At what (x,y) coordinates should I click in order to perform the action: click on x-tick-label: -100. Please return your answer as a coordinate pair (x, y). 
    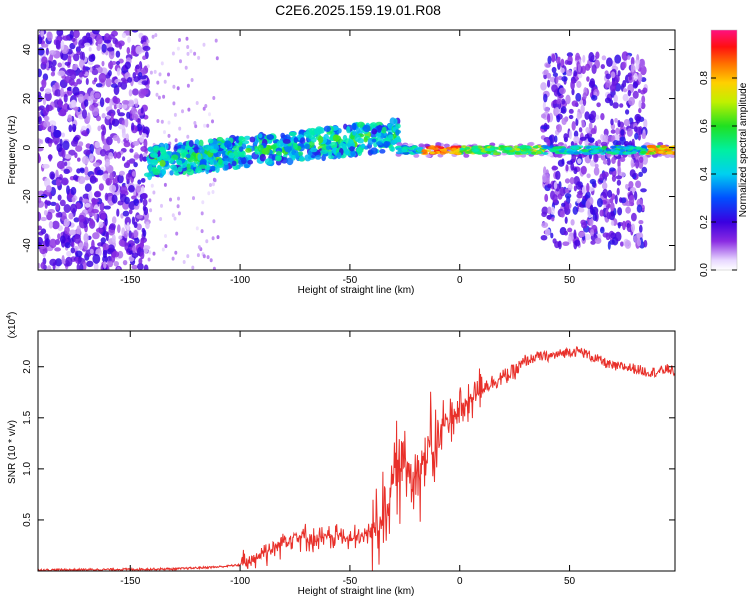
    Looking at the image, I should click on (240, 581).